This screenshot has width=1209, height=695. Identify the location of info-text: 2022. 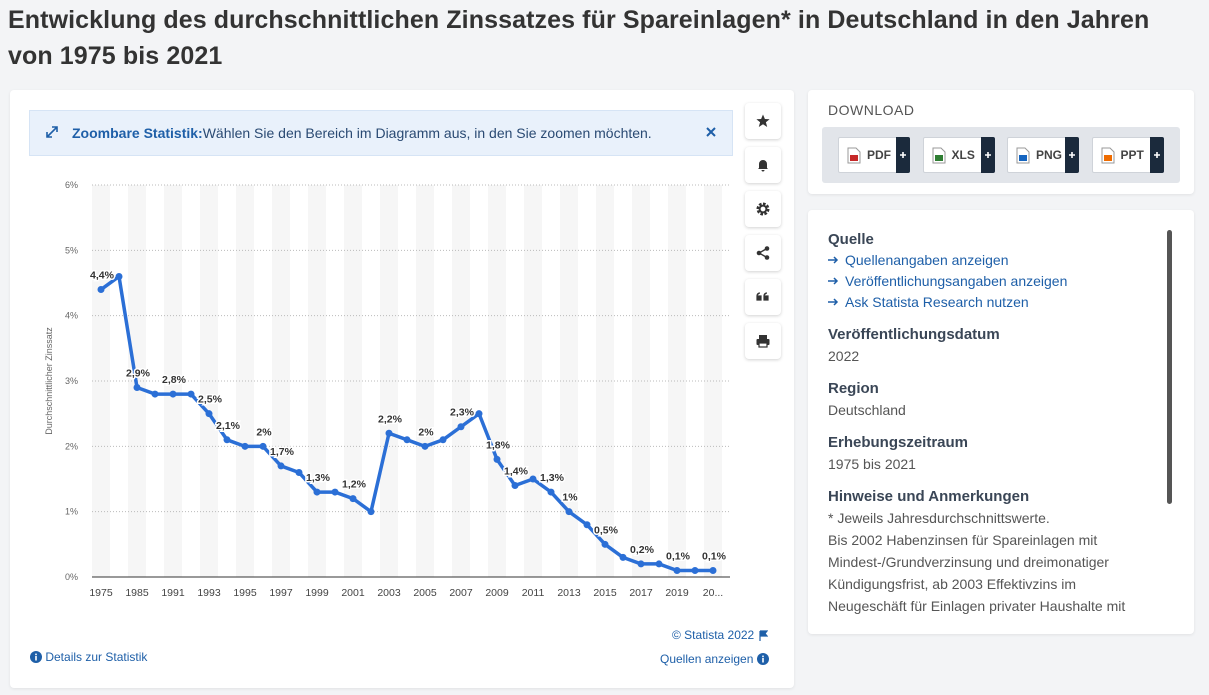
(844, 356).